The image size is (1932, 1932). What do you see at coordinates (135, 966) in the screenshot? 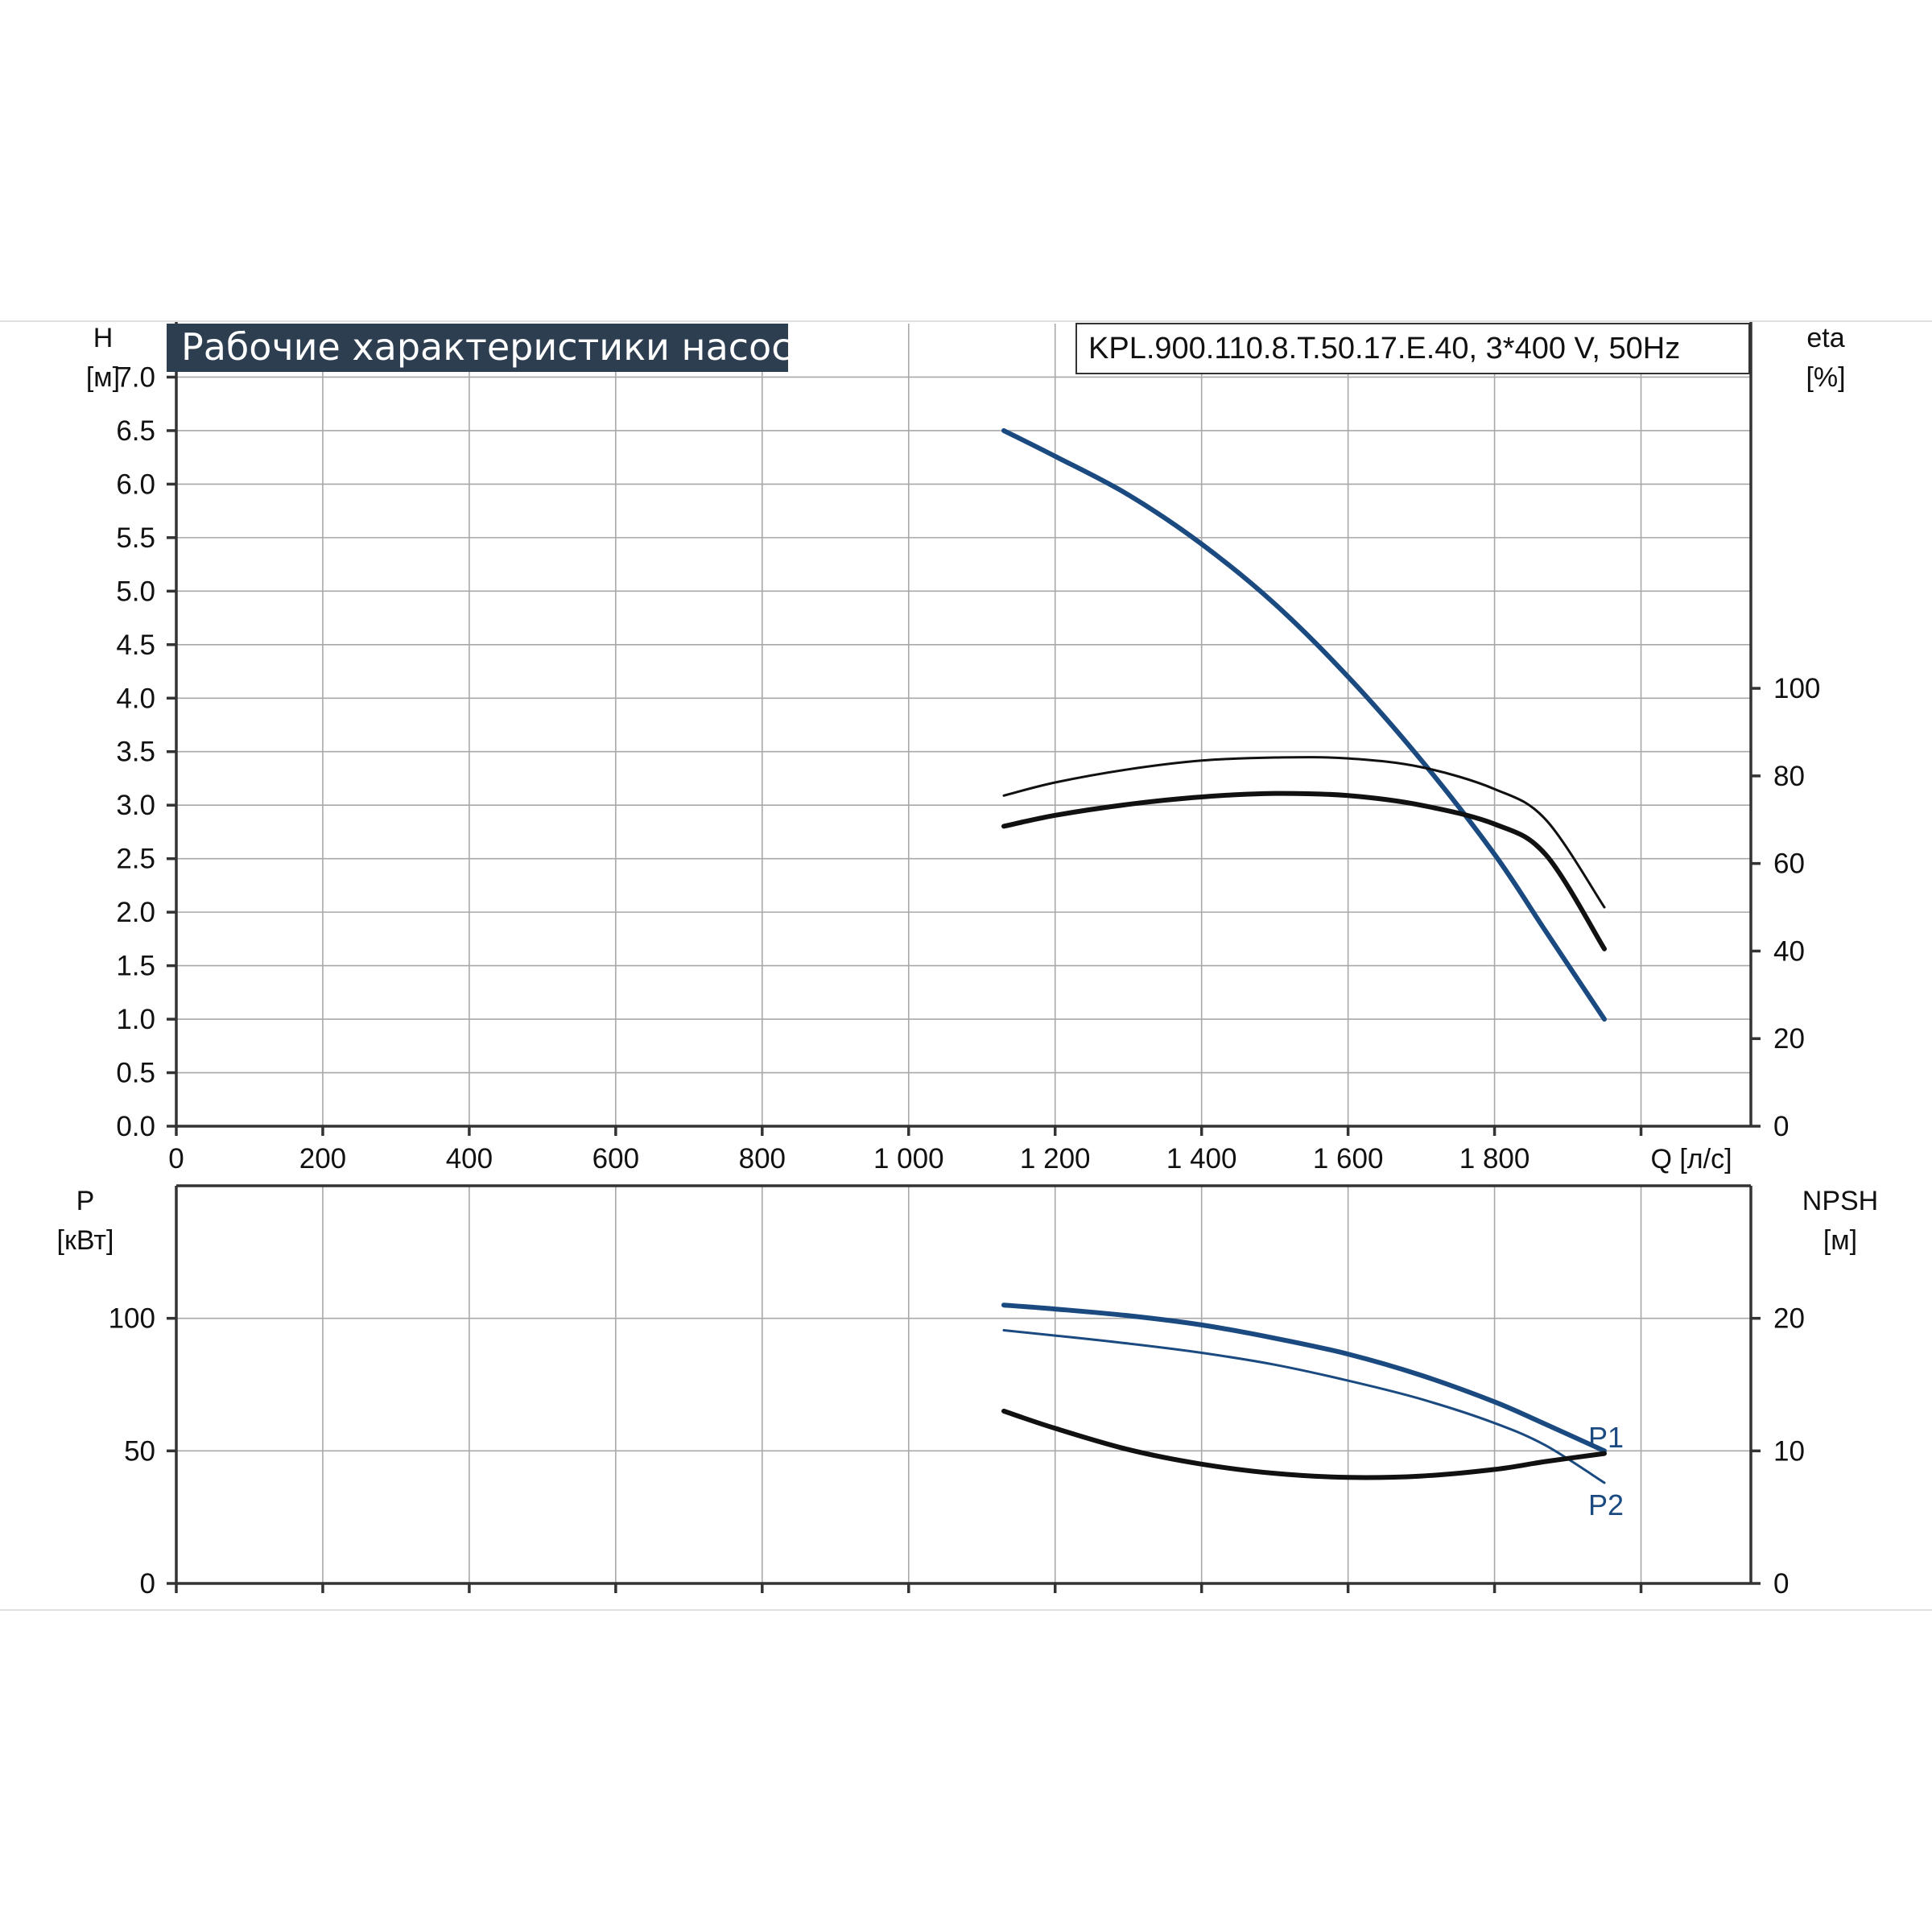
I see `y-left-tick-label: 1.5` at bounding box center [135, 966].